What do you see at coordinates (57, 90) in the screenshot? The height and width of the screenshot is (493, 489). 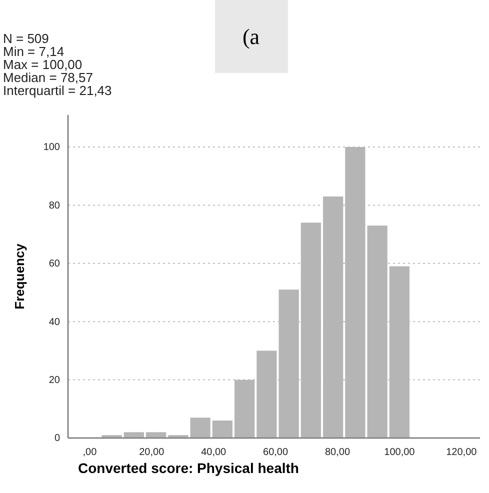 I see `text: Interquartil = 21,43` at bounding box center [57, 90].